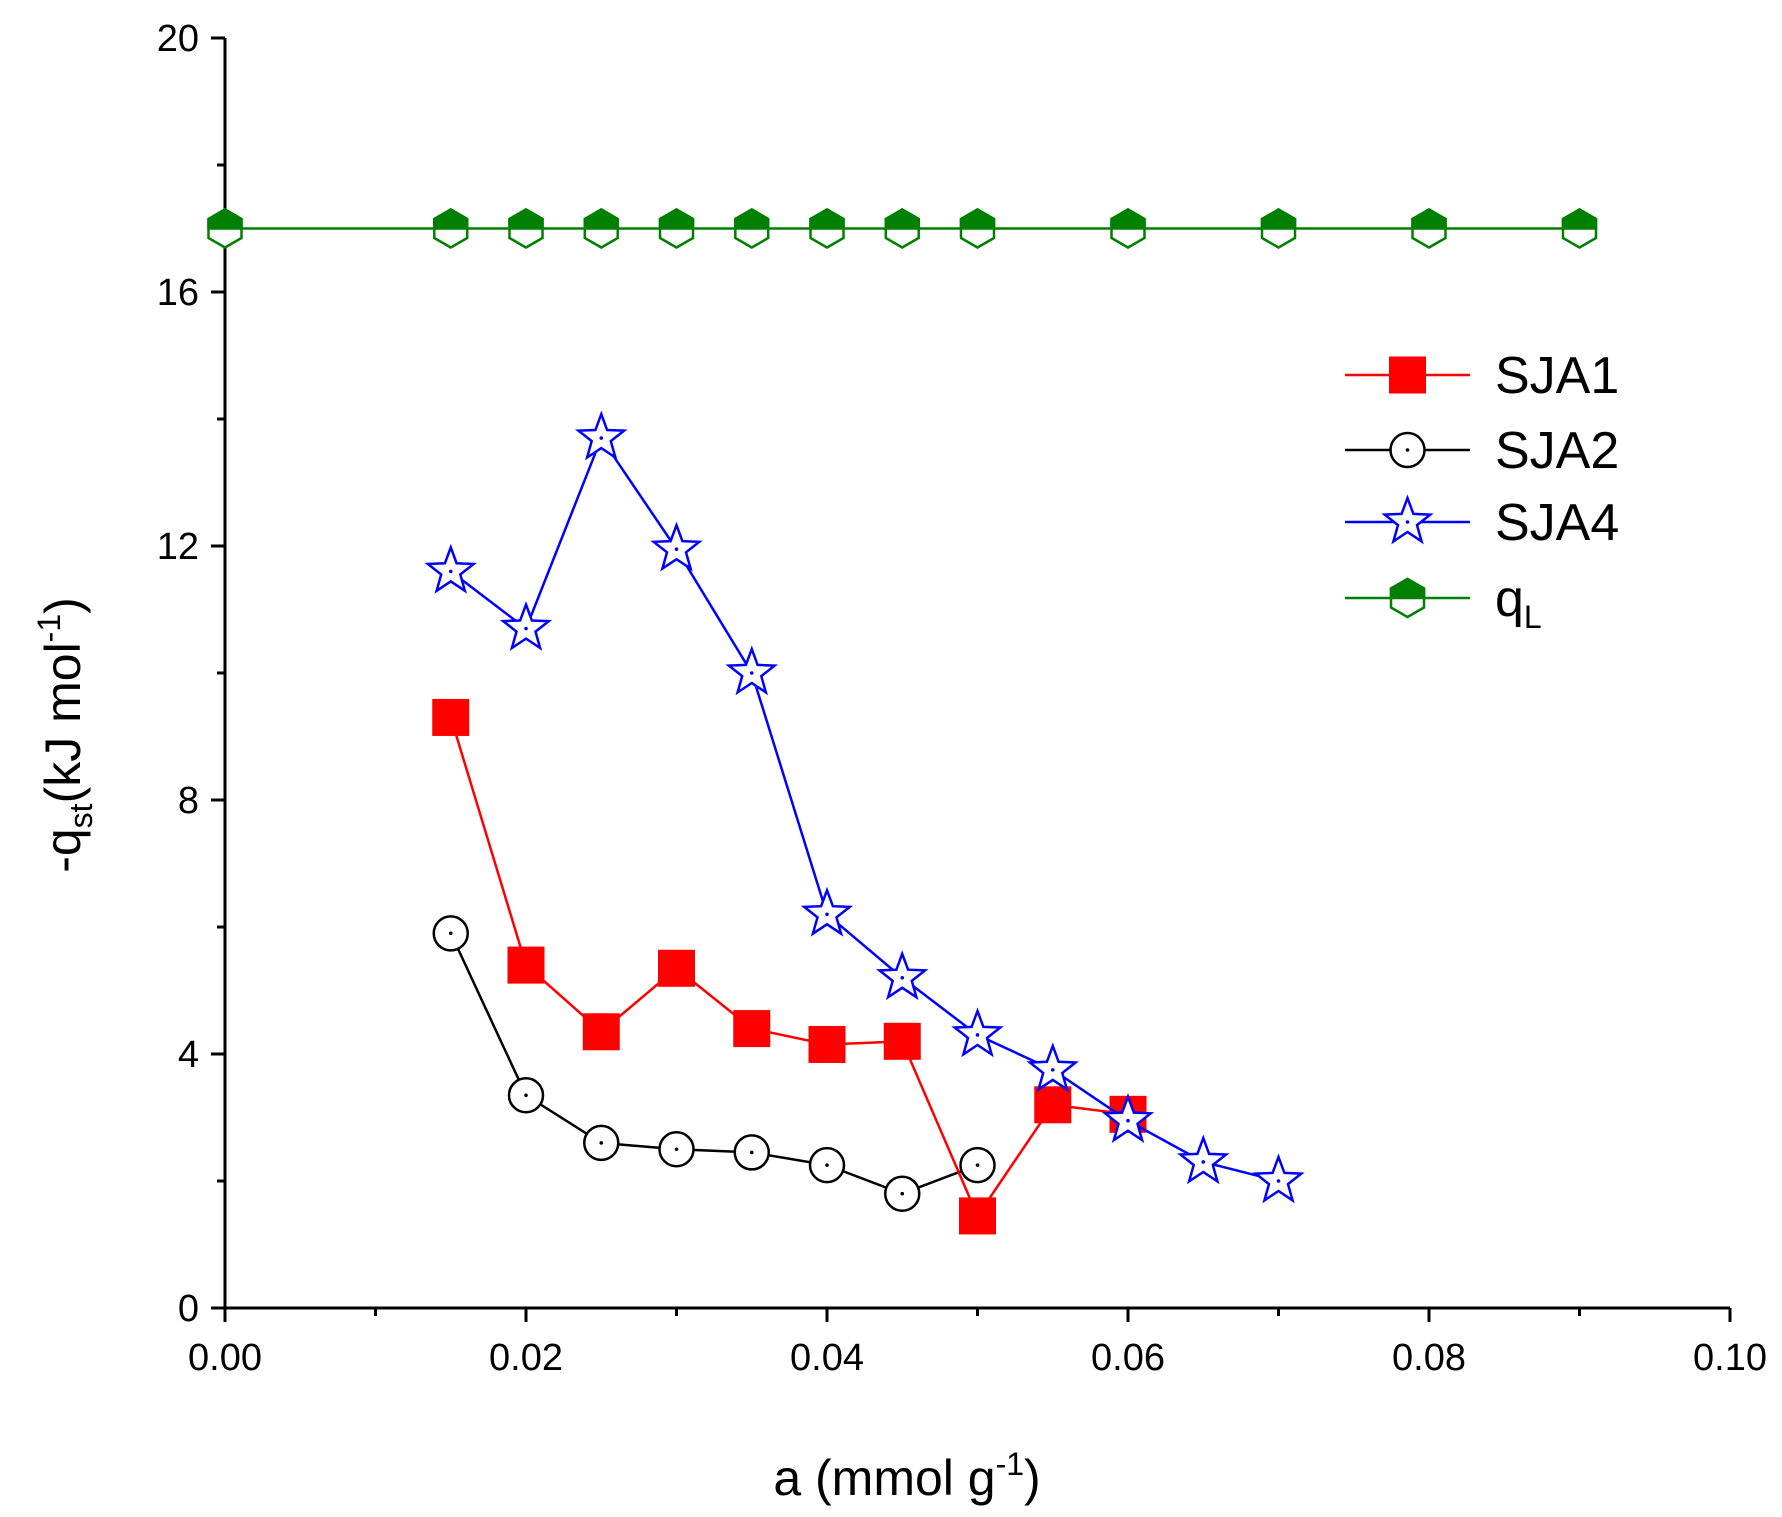 This screenshot has width=1782, height=1517. What do you see at coordinates (827, 1358) in the screenshot?
I see `x-tick-label: 0.04` at bounding box center [827, 1358].